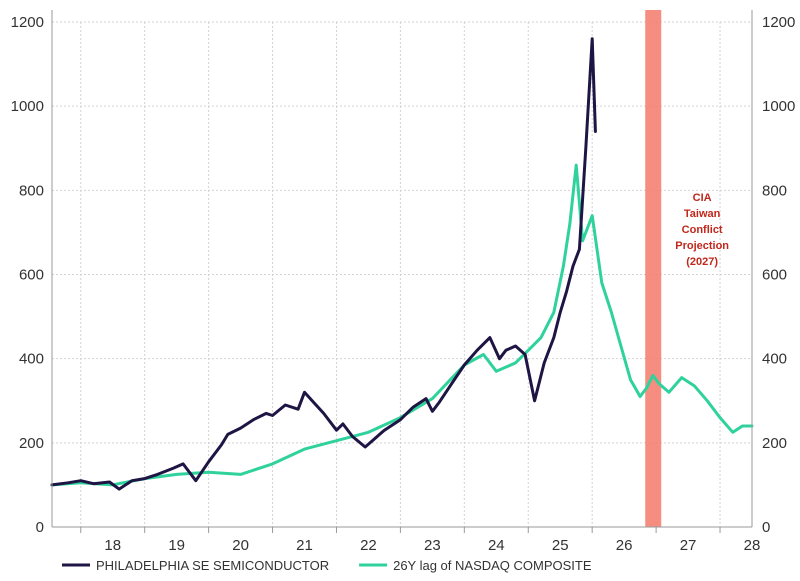  Describe the element at coordinates (27, 106) in the screenshot. I see `left-y-tick-label: 1000` at that location.